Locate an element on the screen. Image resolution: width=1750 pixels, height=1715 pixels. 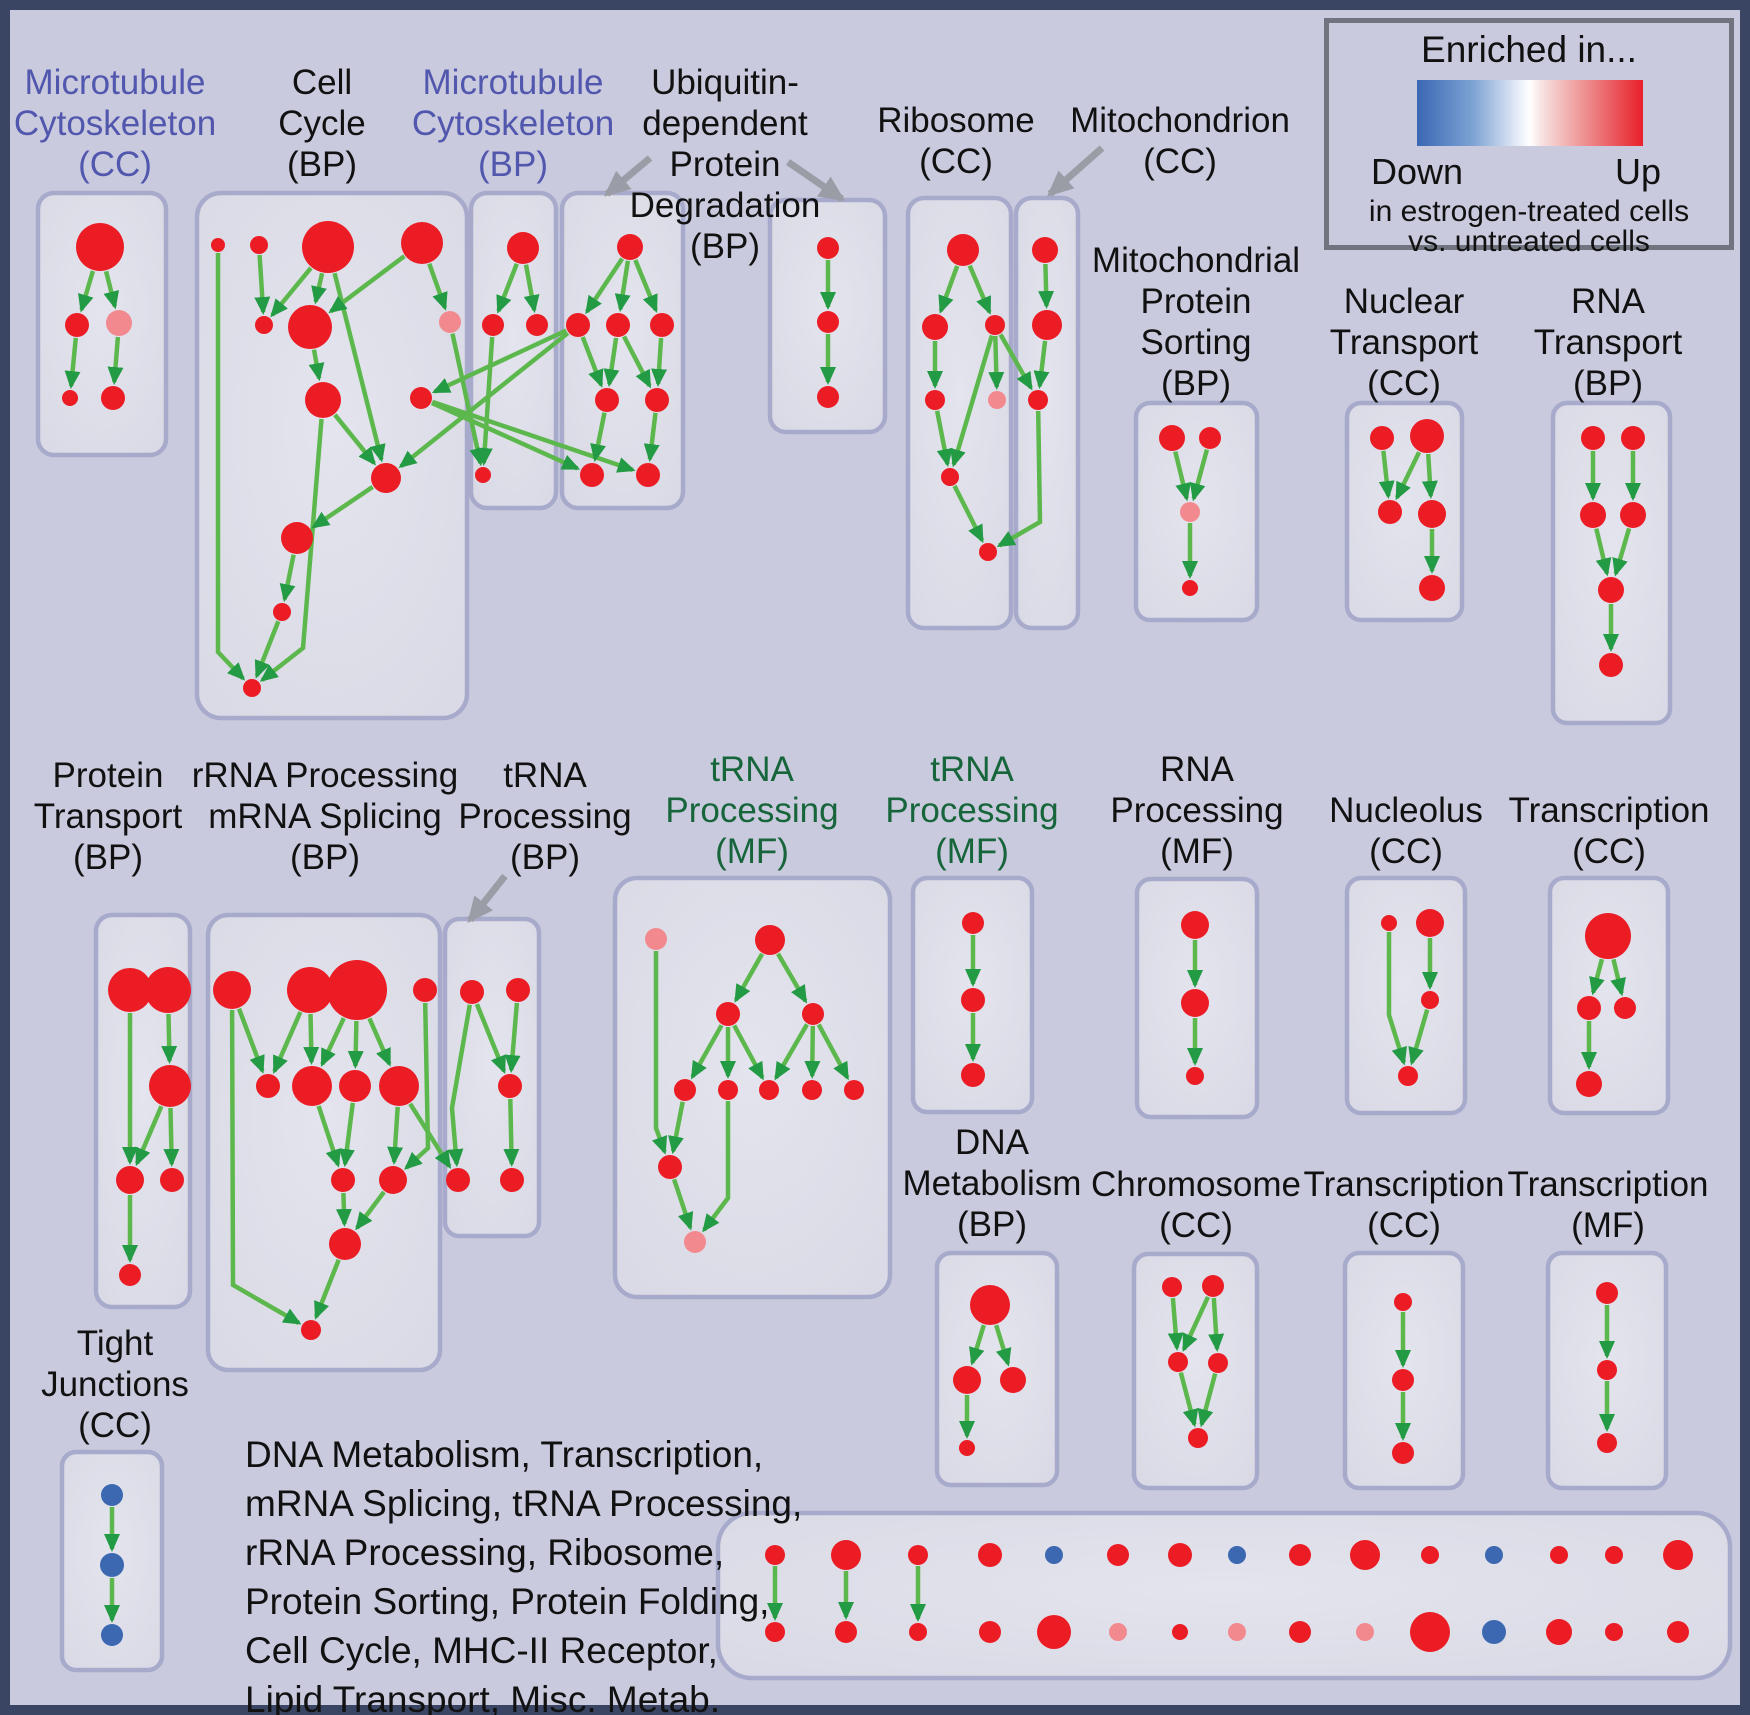
node-SB11 is located at coordinates (1494, 1632).